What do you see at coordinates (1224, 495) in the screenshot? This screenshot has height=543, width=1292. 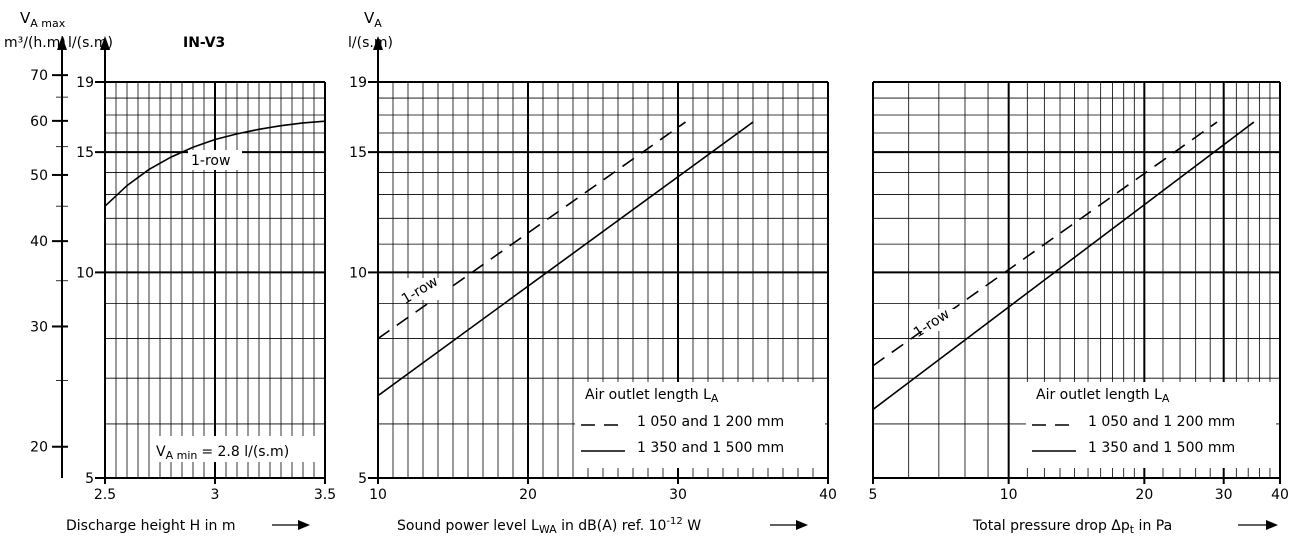 I see `x-tick-label-3: 30` at bounding box center [1224, 495].